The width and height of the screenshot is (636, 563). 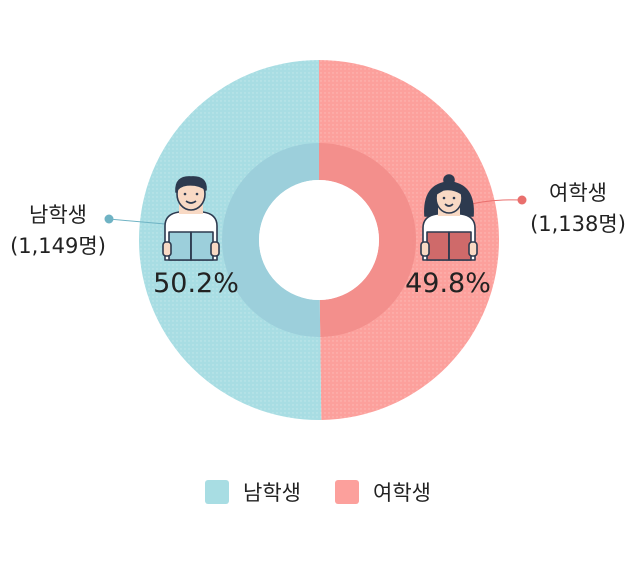 I want to click on donut-inner-slice-male, so click(x=271, y=240).